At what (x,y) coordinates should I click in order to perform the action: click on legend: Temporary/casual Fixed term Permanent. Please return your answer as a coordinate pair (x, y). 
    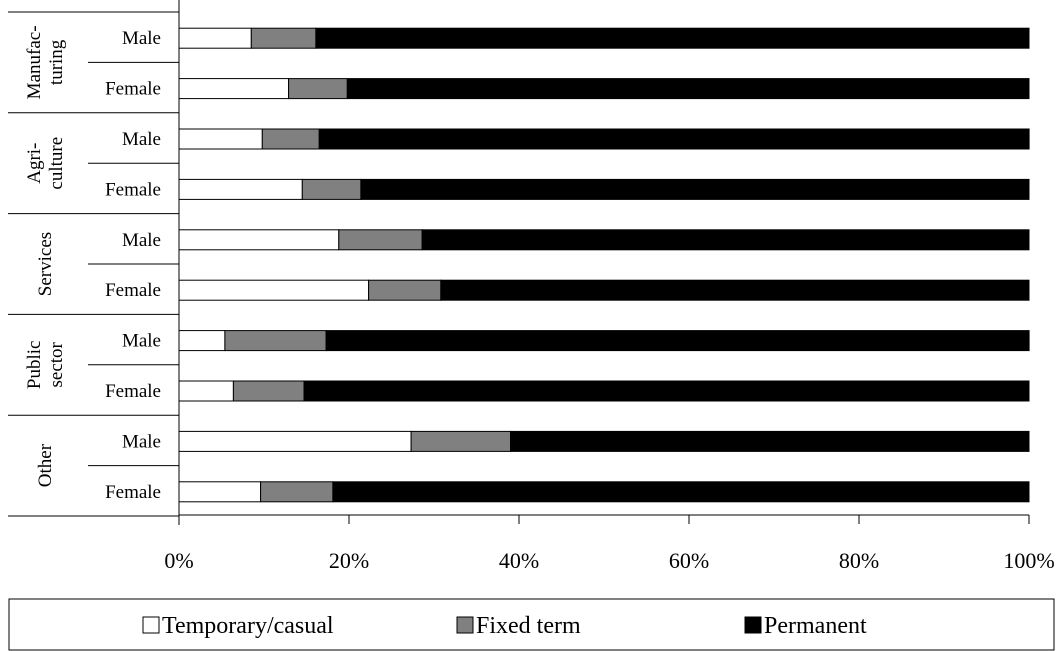
    Looking at the image, I should click on (531, 624).